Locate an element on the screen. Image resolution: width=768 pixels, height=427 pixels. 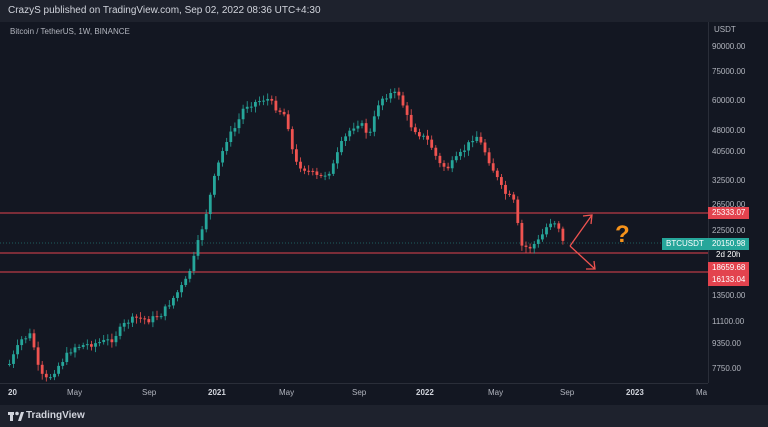
up-arrow is located at coordinates (581, 230).